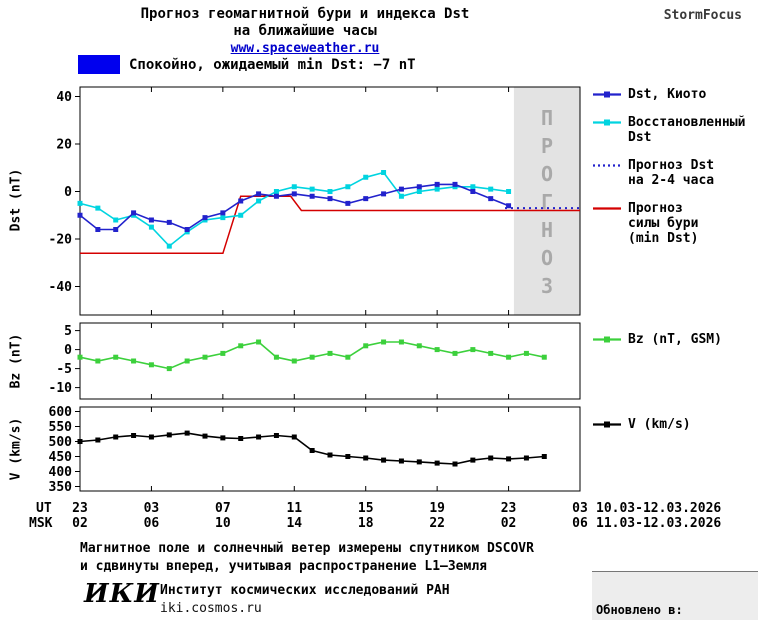 Image resolution: width=760 pixels, height=620 pixels. I want to click on page-title: Прогноз геомагнитной бури и индекса Dst, so click(305, 14).